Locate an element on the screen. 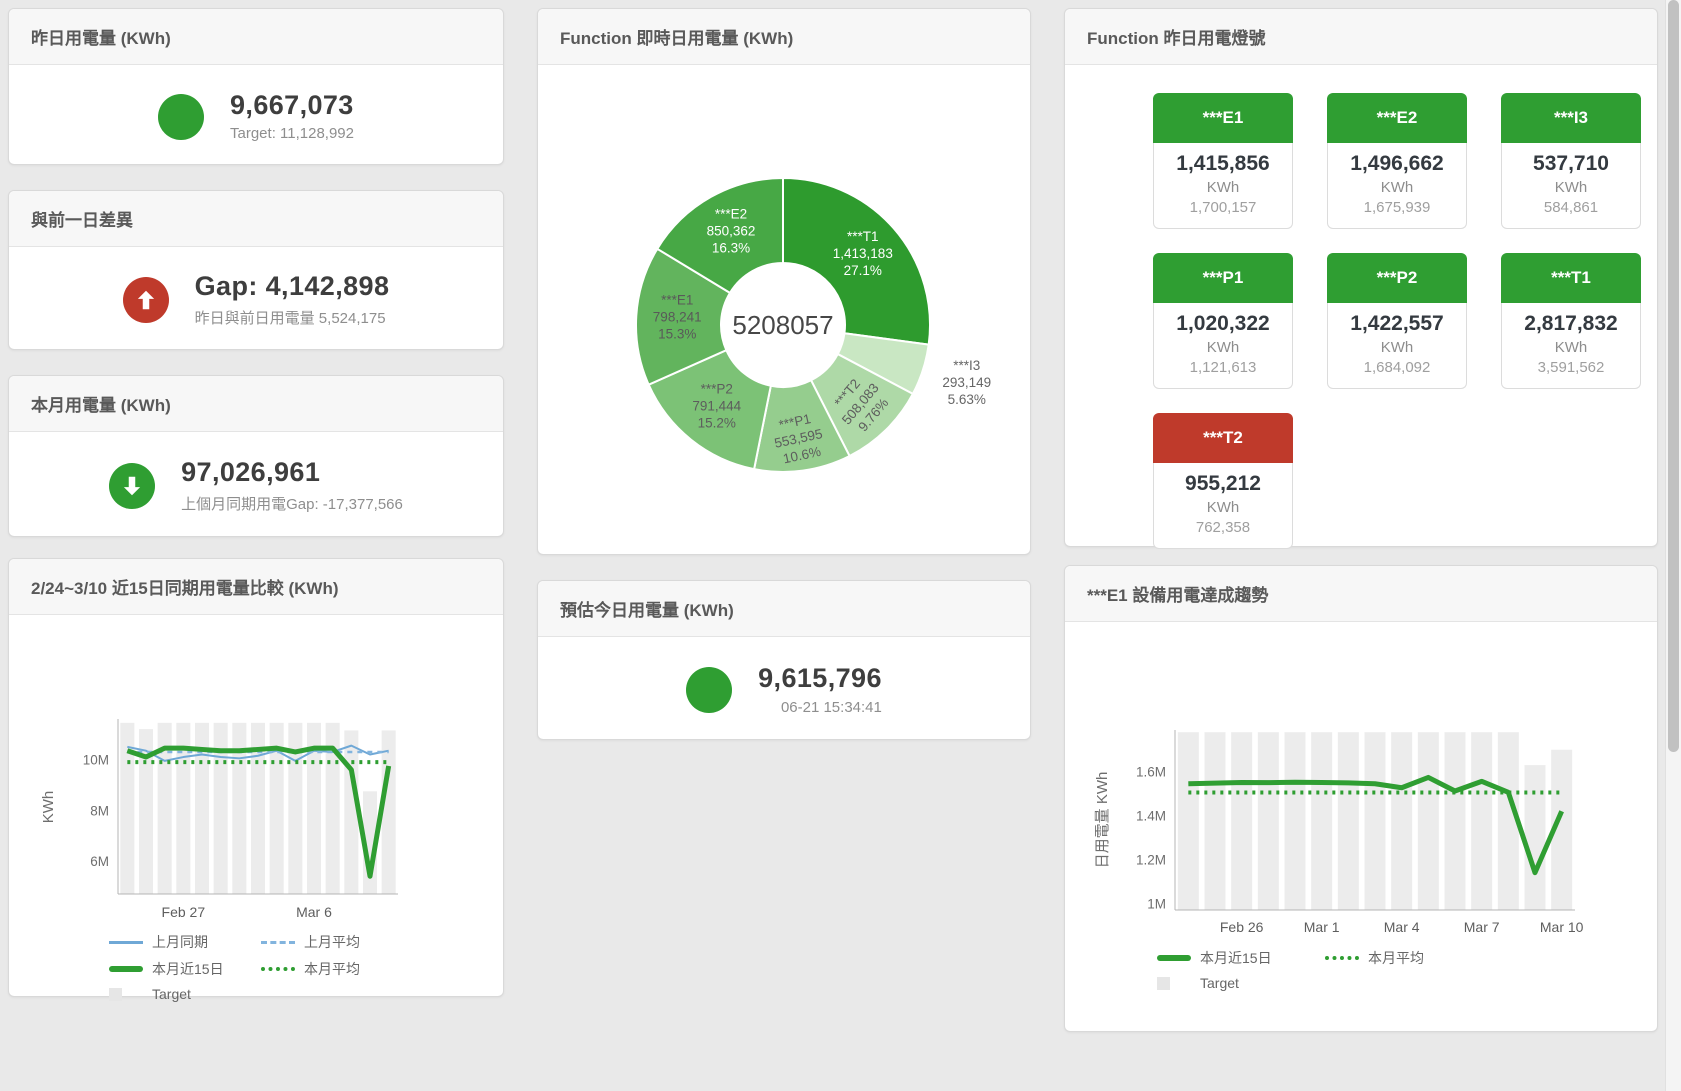 The width and height of the screenshot is (1681, 1091). legend-item-上月同期: 上月同期 is located at coordinates (185, 942).